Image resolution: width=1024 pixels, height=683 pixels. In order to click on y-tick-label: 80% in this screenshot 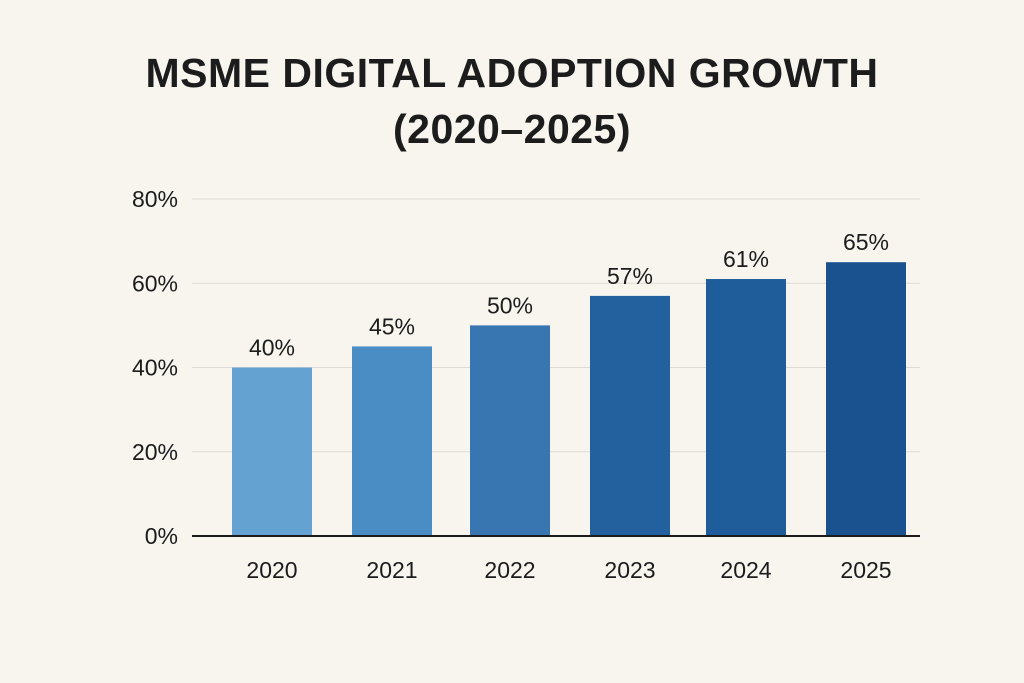, I will do `click(155, 199)`.